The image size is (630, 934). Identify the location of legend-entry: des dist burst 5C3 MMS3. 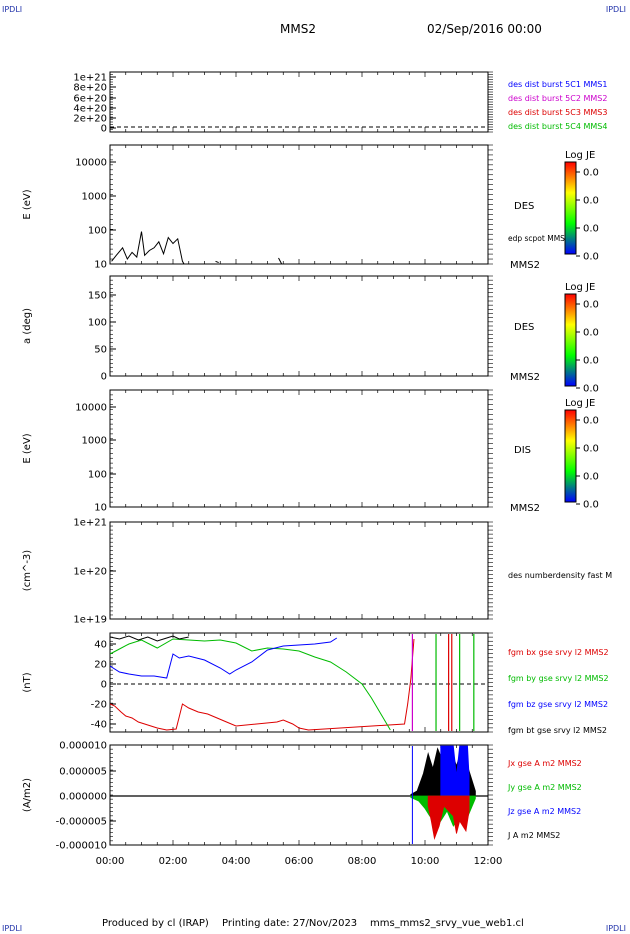
(557, 112).